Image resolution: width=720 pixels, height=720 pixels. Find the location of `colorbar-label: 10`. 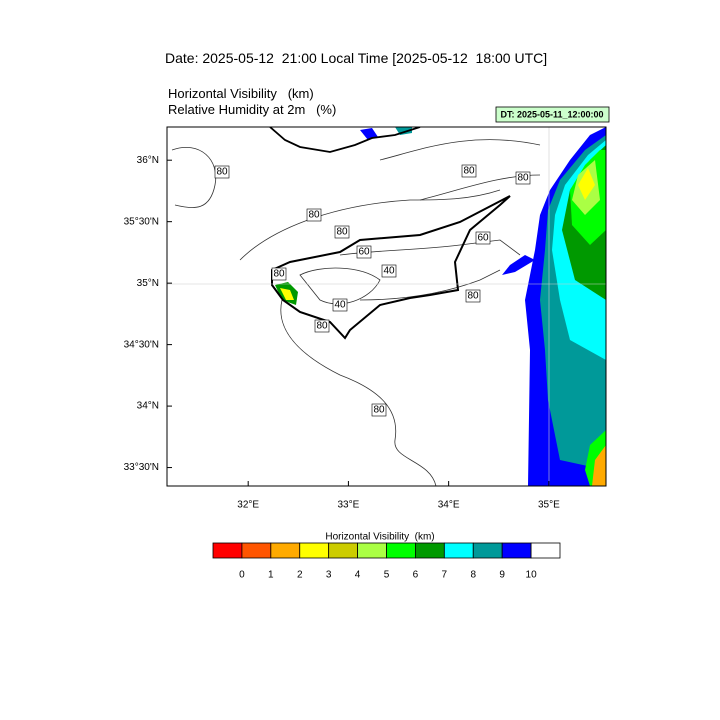

colorbar-label: 10 is located at coordinates (532, 575).